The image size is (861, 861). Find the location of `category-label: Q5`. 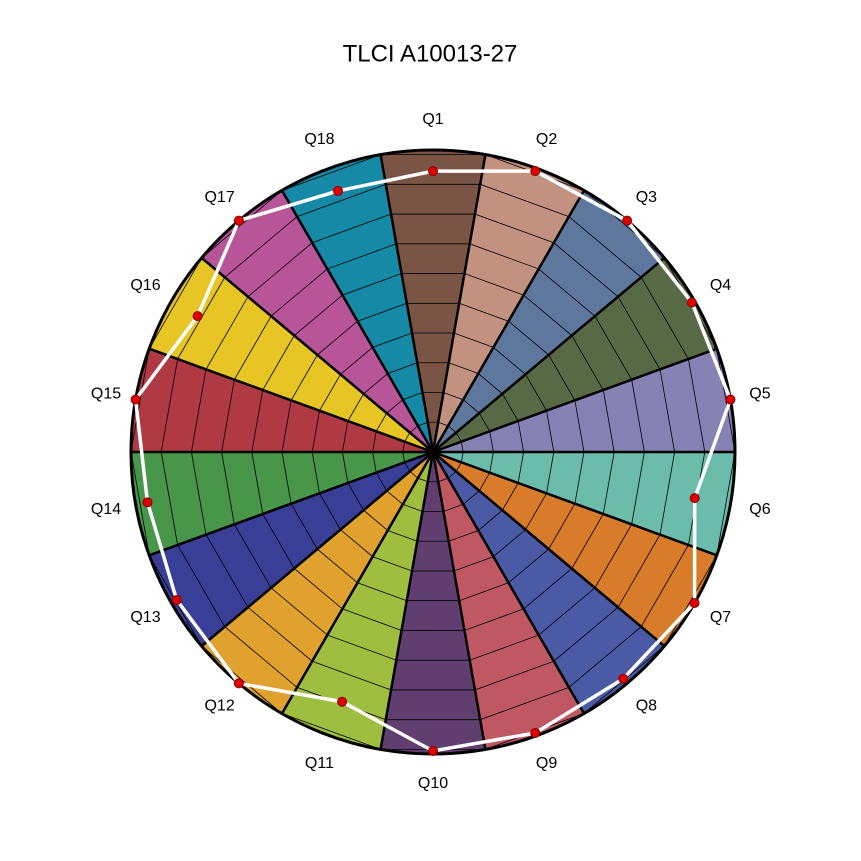

category-label: Q5 is located at coordinates (759, 394).